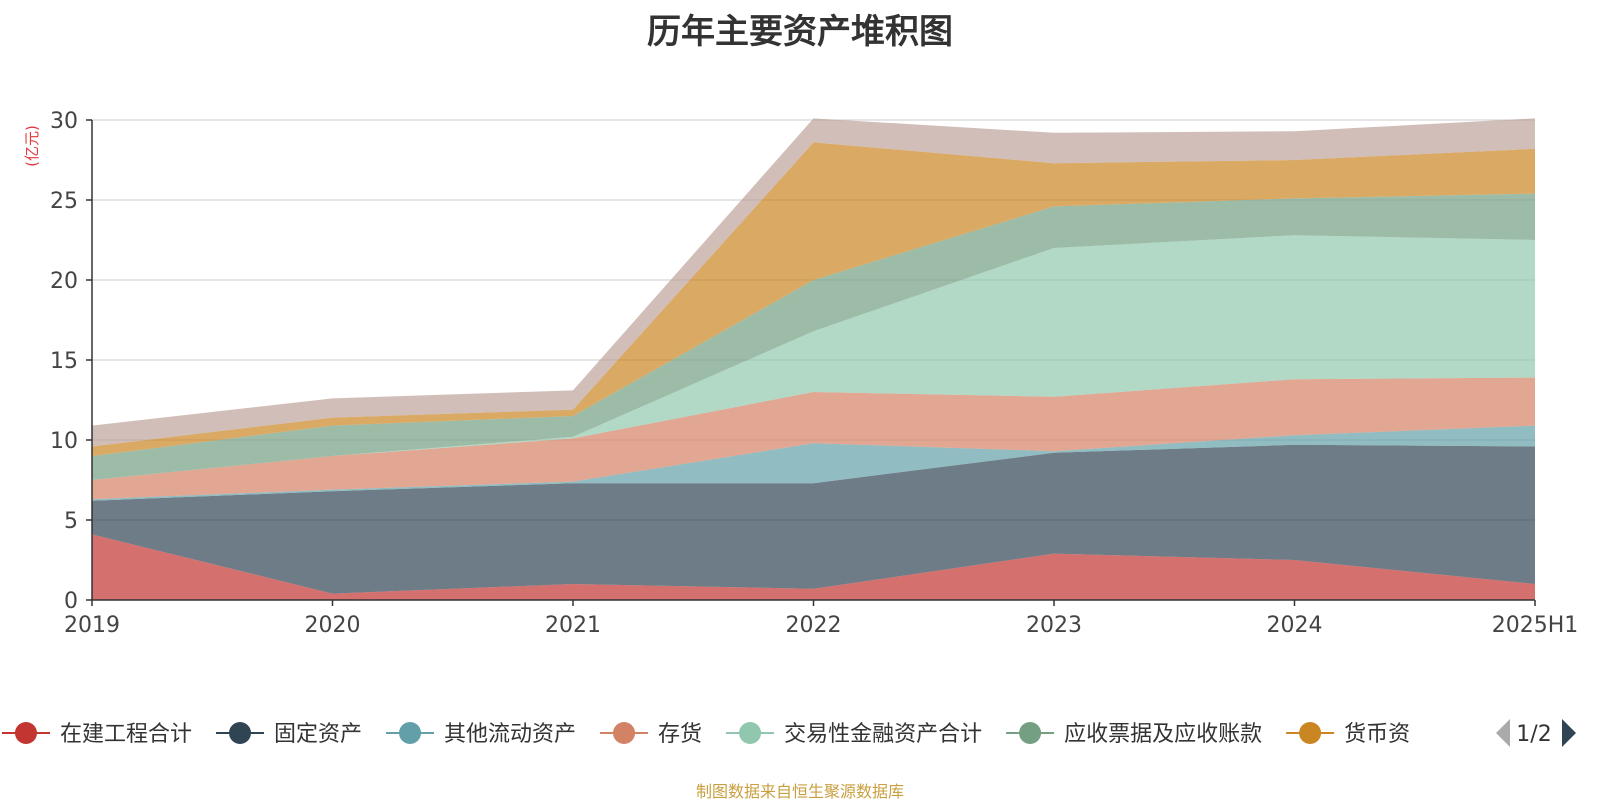 The height and width of the screenshot is (802, 1600). Describe the element at coordinates (573, 625) in the screenshot. I see `x-tick-label: 2021` at that location.